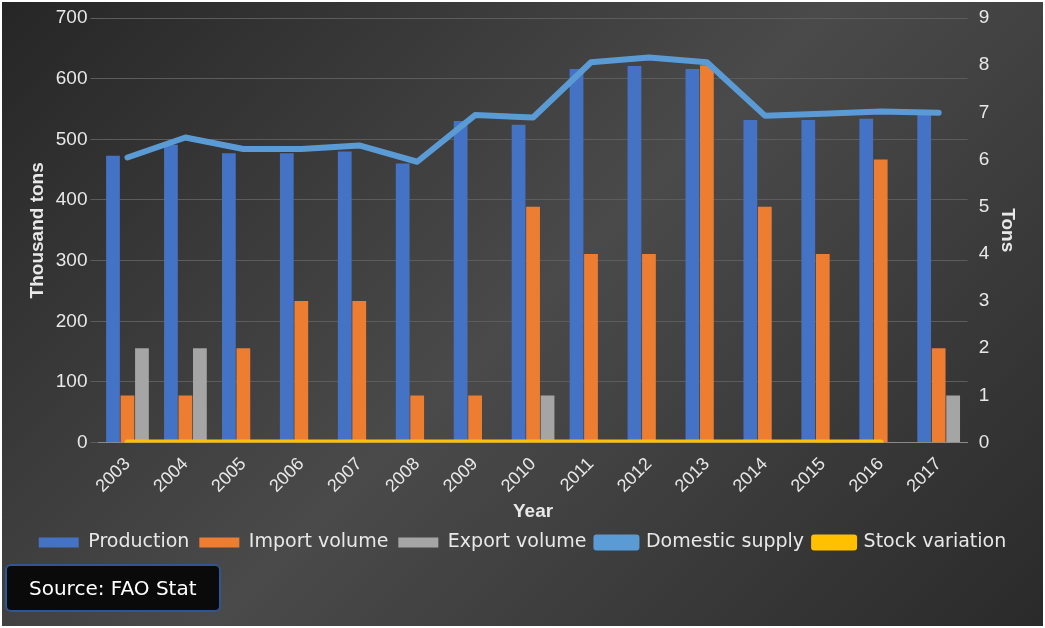 Image resolution: width=1045 pixels, height=628 pixels. Describe the element at coordinates (984, 253) in the screenshot. I see `y2-tick-label: 4` at that location.